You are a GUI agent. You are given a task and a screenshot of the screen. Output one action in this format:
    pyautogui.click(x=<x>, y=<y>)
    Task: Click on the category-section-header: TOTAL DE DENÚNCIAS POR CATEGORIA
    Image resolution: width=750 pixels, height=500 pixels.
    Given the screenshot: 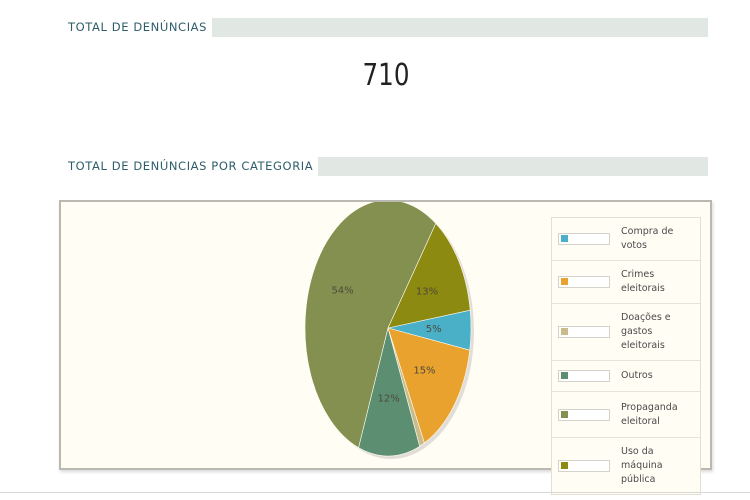 What is the action you would take?
    pyautogui.click(x=388, y=166)
    